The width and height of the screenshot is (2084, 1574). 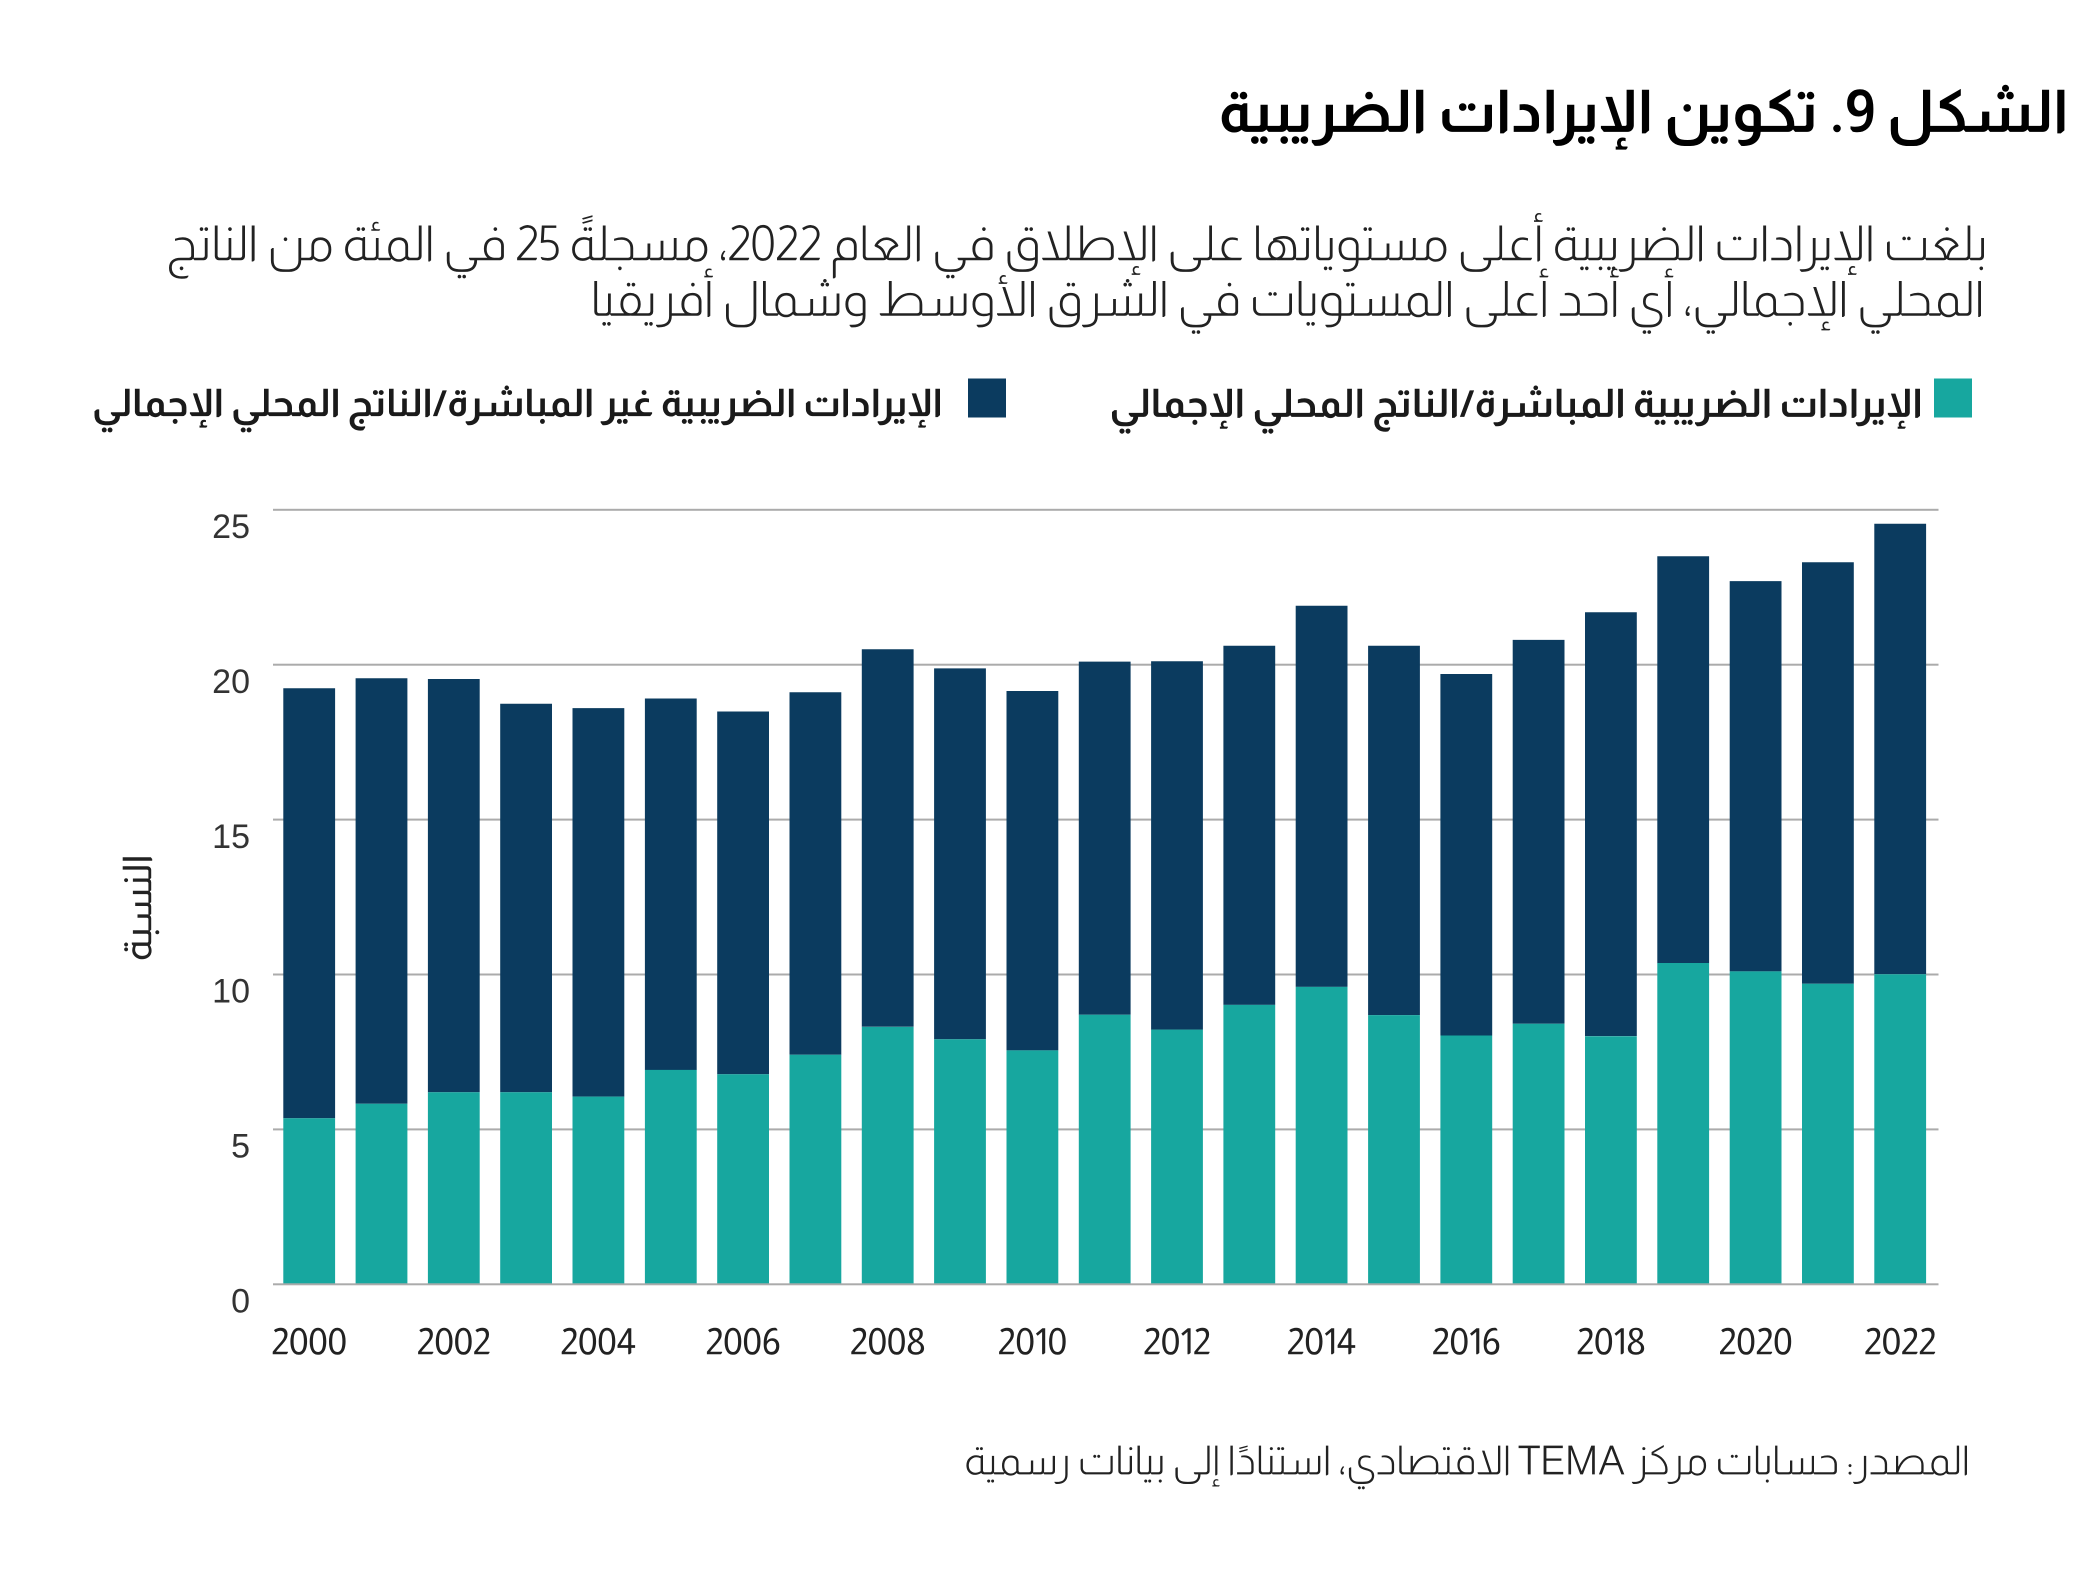 What do you see at coordinates (231, 527) in the screenshot?
I see `svg-text: 25` at bounding box center [231, 527].